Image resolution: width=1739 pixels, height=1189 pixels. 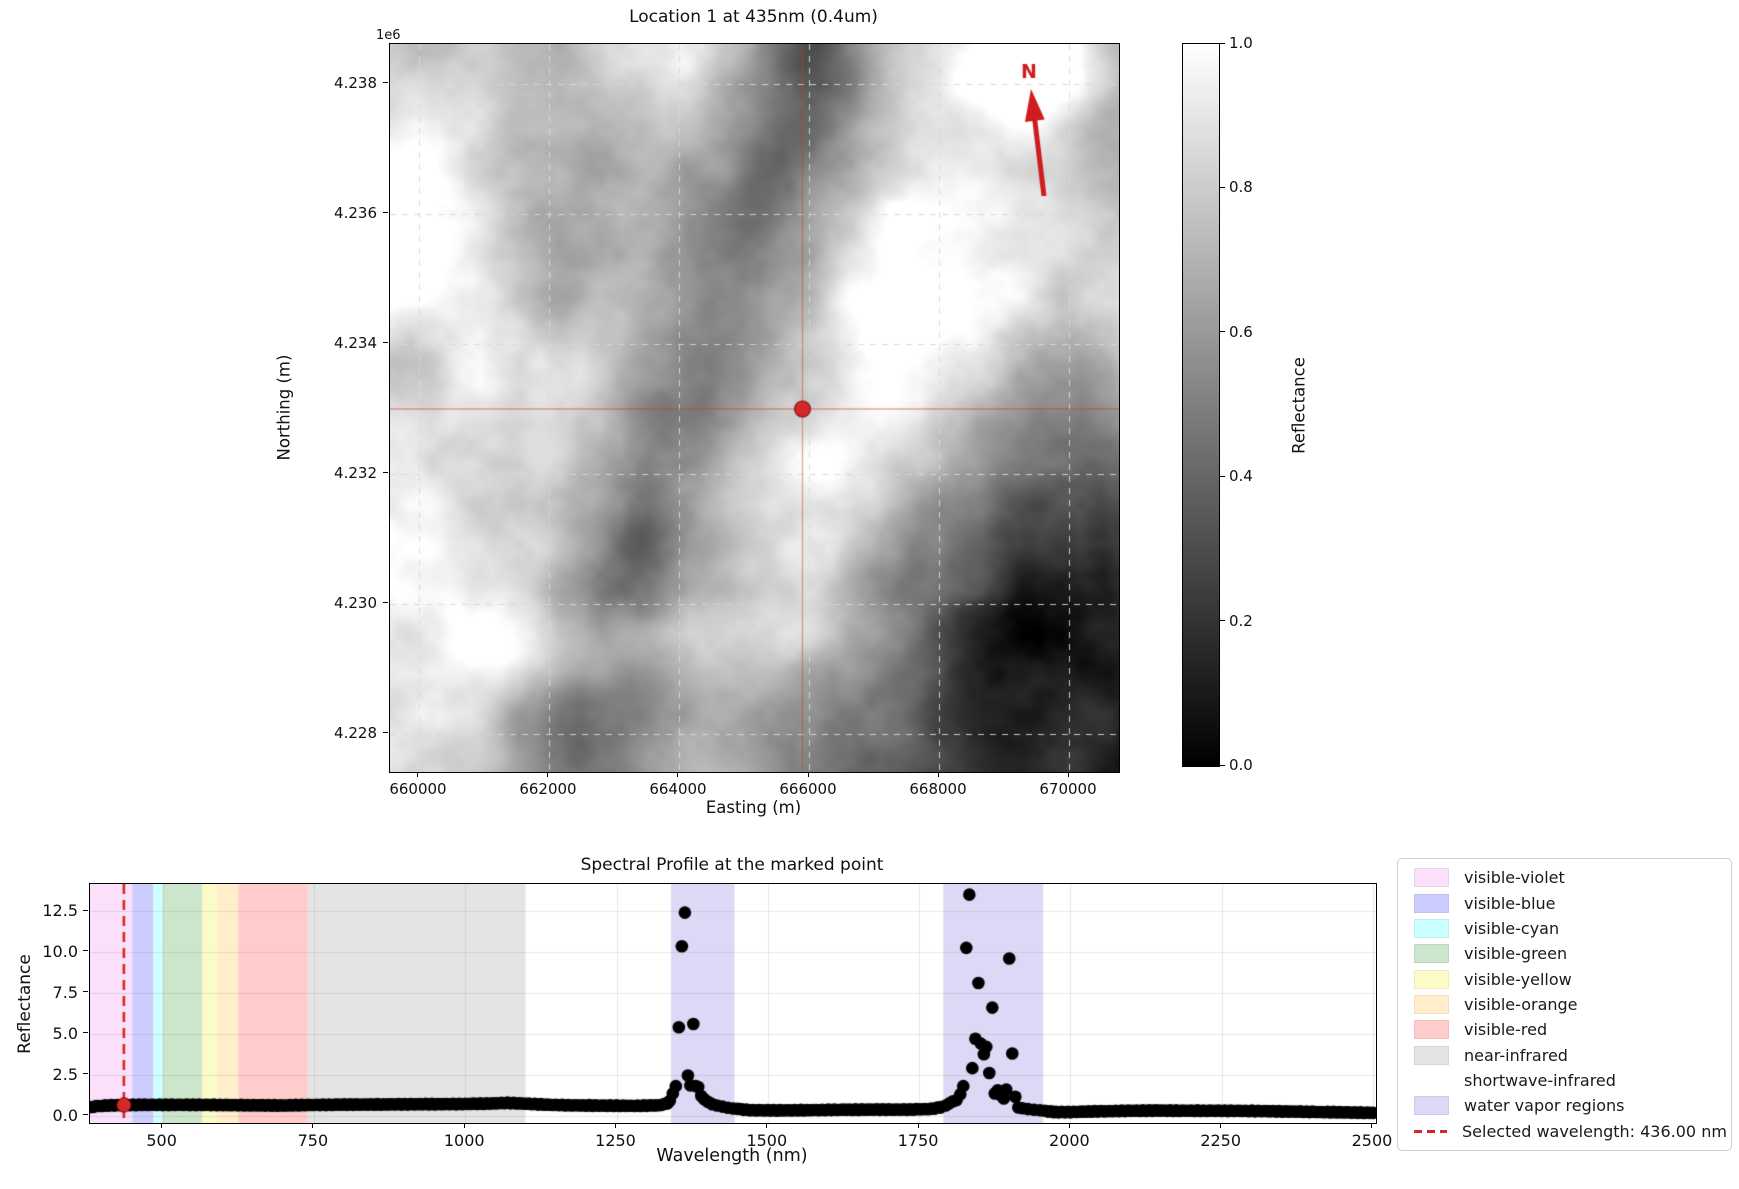 What do you see at coordinates (767, 1140) in the screenshot?
I see `spectral-x-tick-label: 1500` at bounding box center [767, 1140].